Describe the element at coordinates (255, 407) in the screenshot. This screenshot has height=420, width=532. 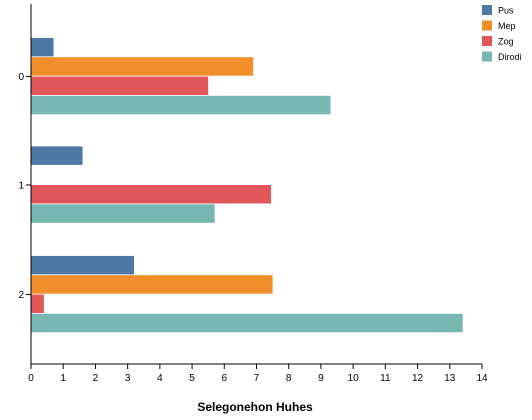
I see `x-axis-label: Selegonehon Huhes` at that location.